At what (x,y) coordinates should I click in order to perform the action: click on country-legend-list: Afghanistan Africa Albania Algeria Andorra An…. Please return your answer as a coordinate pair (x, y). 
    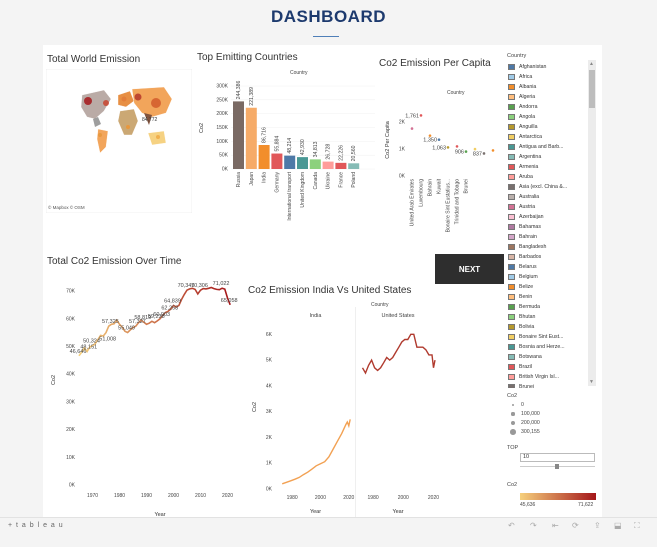
    Looking at the image, I should click on (549, 225).